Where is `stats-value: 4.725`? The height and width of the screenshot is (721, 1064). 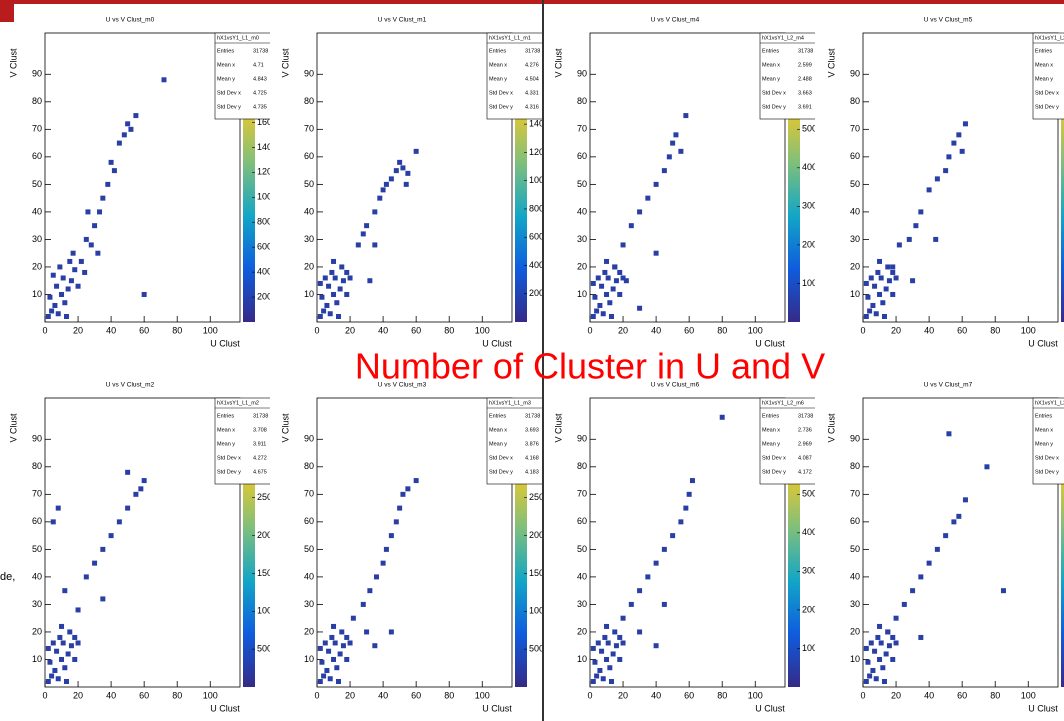 stats-value: 4.725 is located at coordinates (260, 93).